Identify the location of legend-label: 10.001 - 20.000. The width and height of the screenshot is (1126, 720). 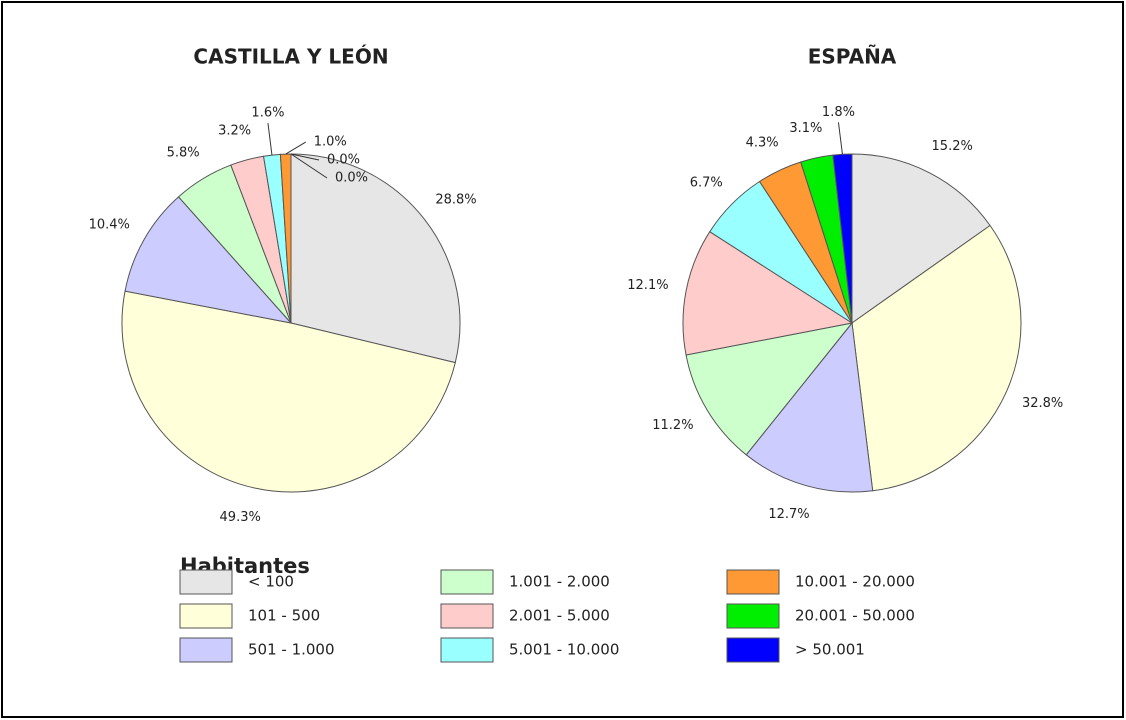
(855, 582).